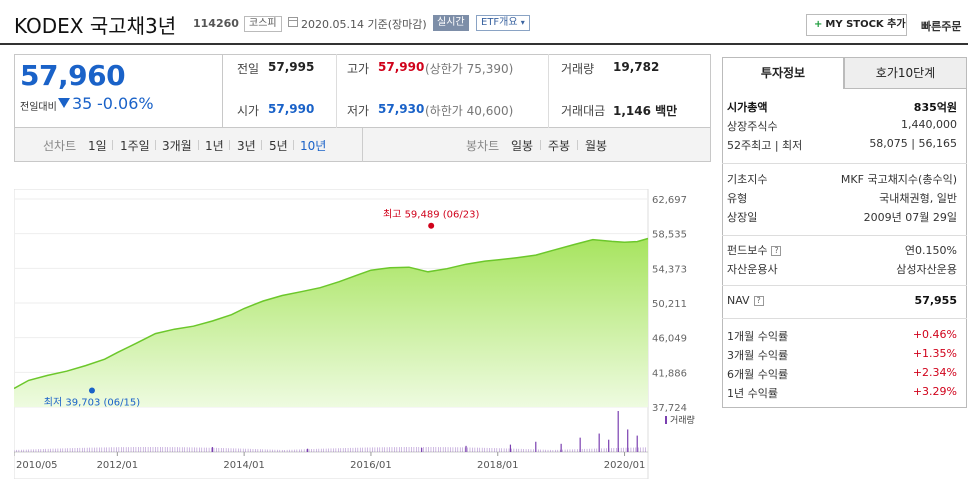  What do you see at coordinates (666, 420) in the screenshot?
I see `volume-legend-swatch` at bounding box center [666, 420].